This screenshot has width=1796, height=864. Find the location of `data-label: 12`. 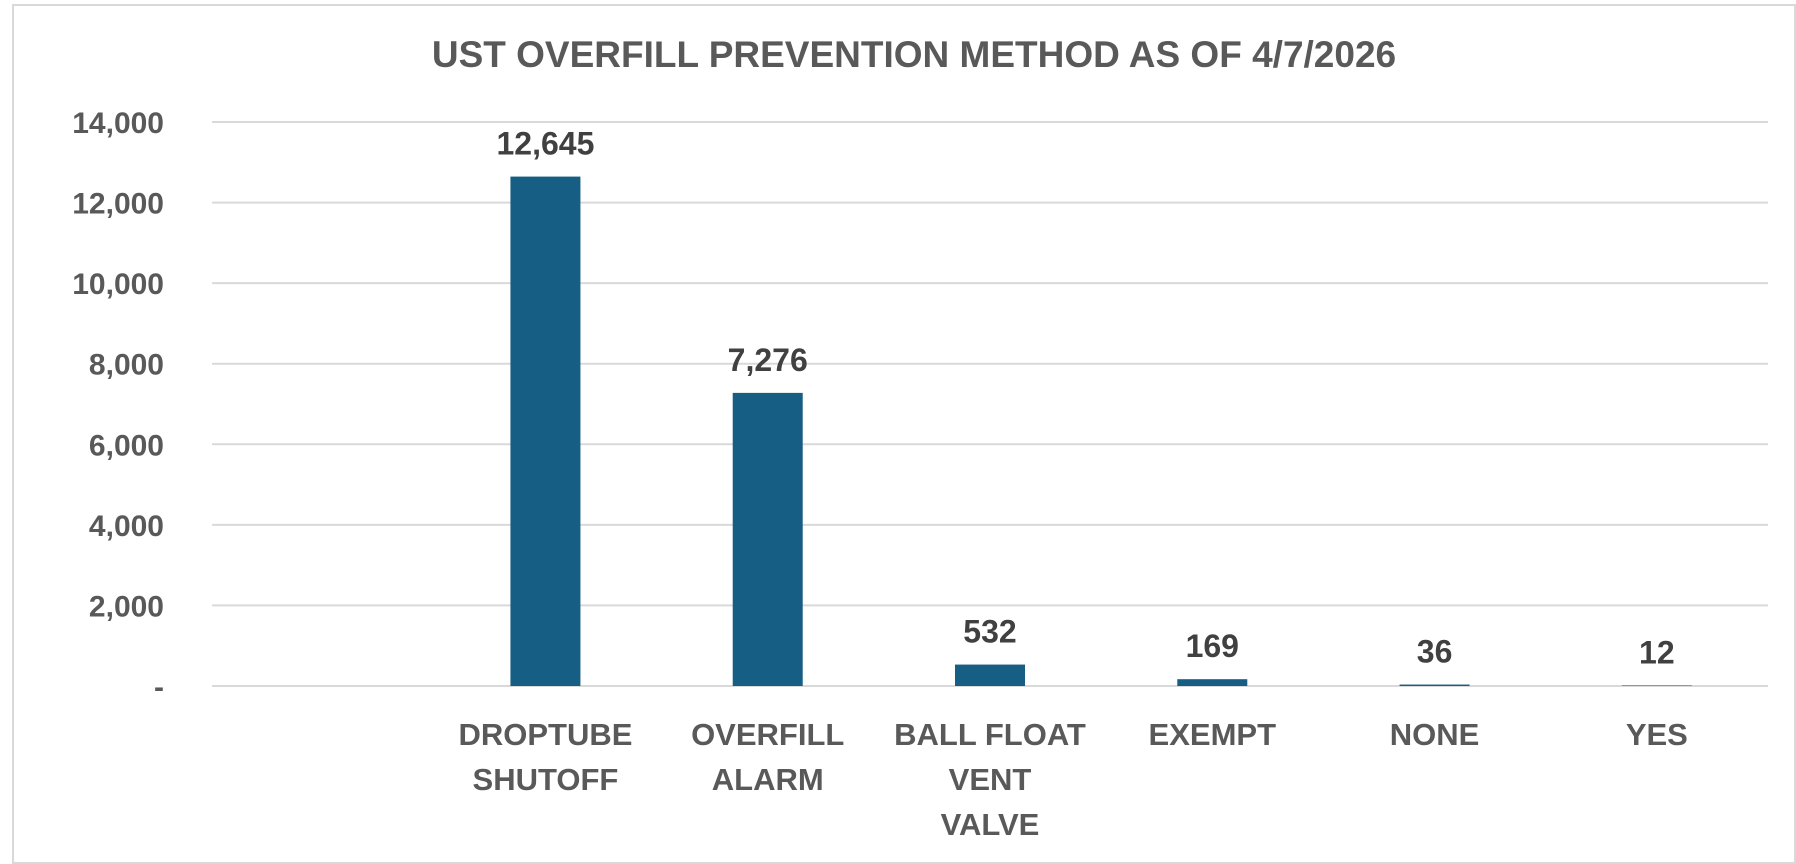

data-label: 12 is located at coordinates (1657, 653).